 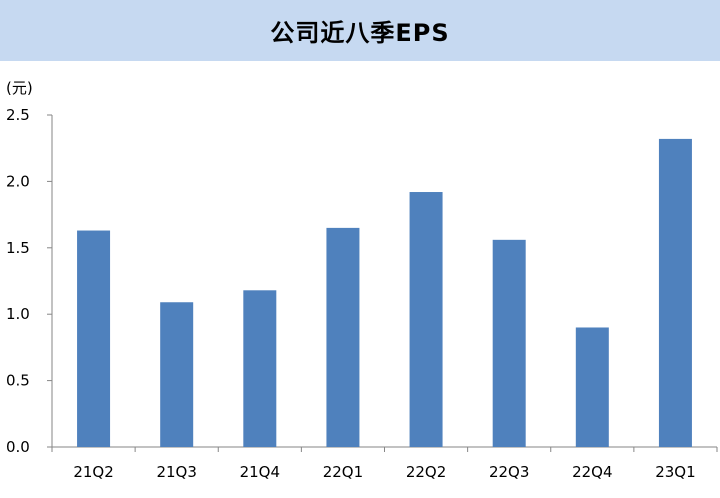 I want to click on bar-21Q3, so click(x=177, y=374).